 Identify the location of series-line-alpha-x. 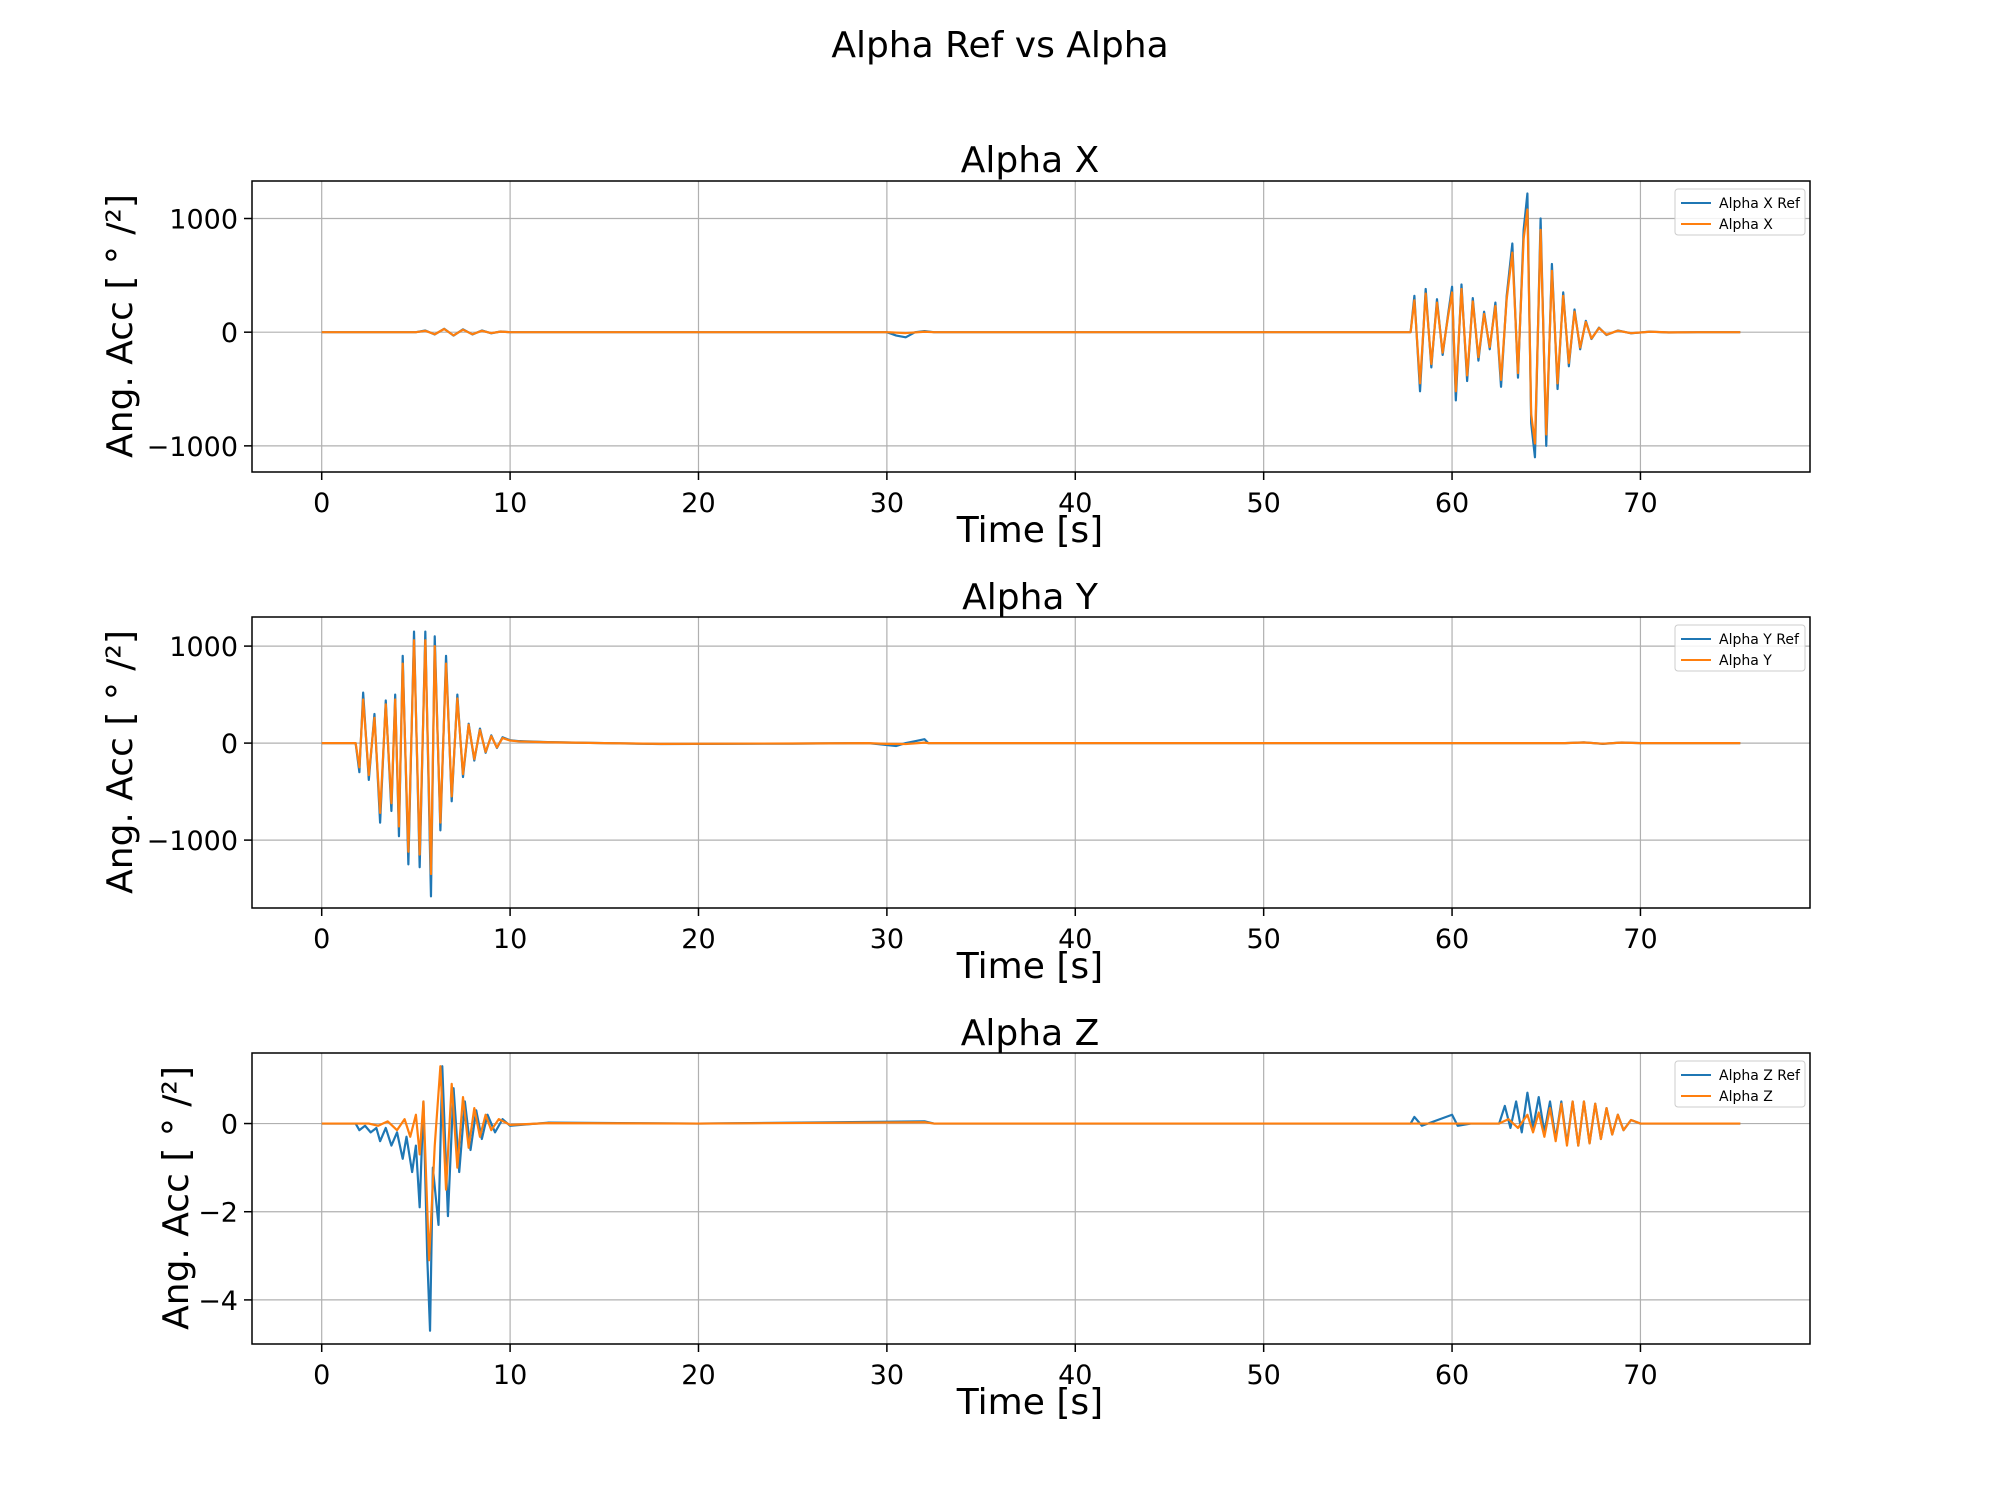
(1031, 326).